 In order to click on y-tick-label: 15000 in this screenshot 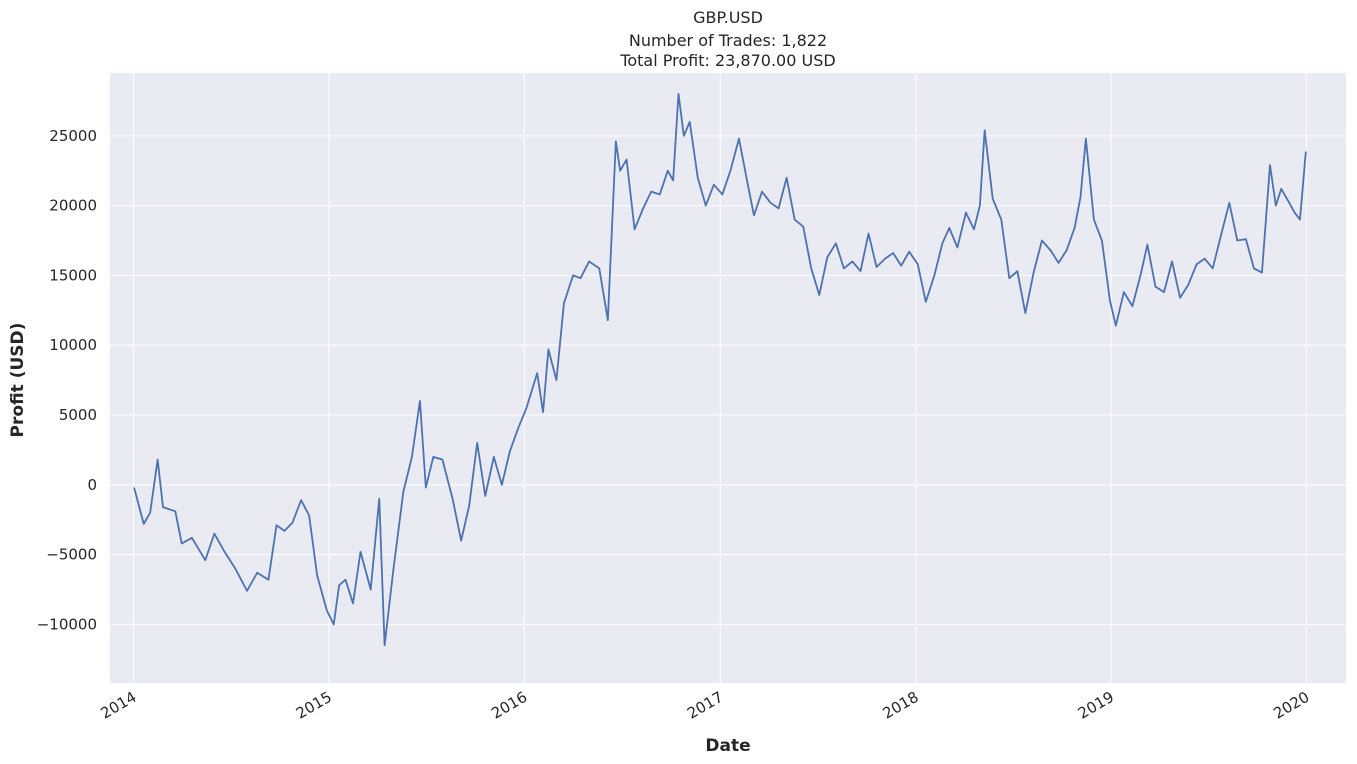, I will do `click(73, 275)`.